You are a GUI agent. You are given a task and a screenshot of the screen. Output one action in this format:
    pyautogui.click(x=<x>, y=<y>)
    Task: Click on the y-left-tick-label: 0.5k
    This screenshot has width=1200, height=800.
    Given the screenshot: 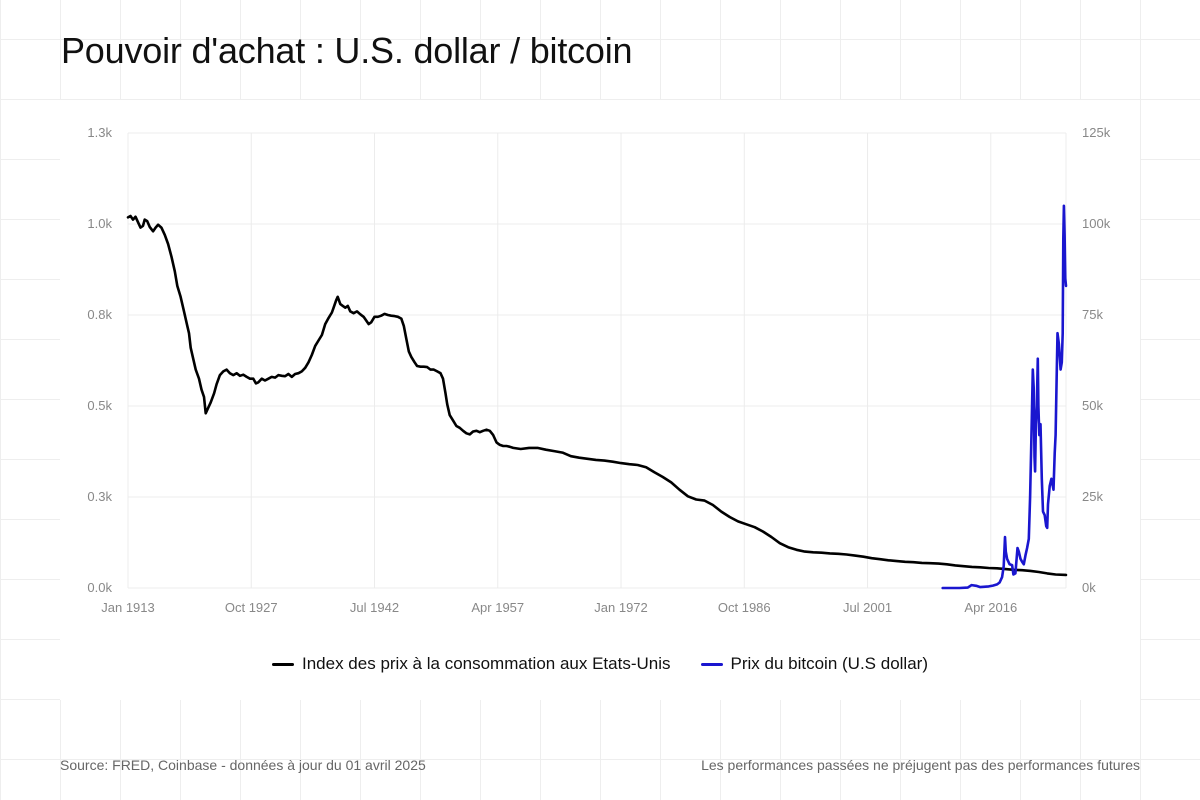 What is the action you would take?
    pyautogui.click(x=99, y=405)
    